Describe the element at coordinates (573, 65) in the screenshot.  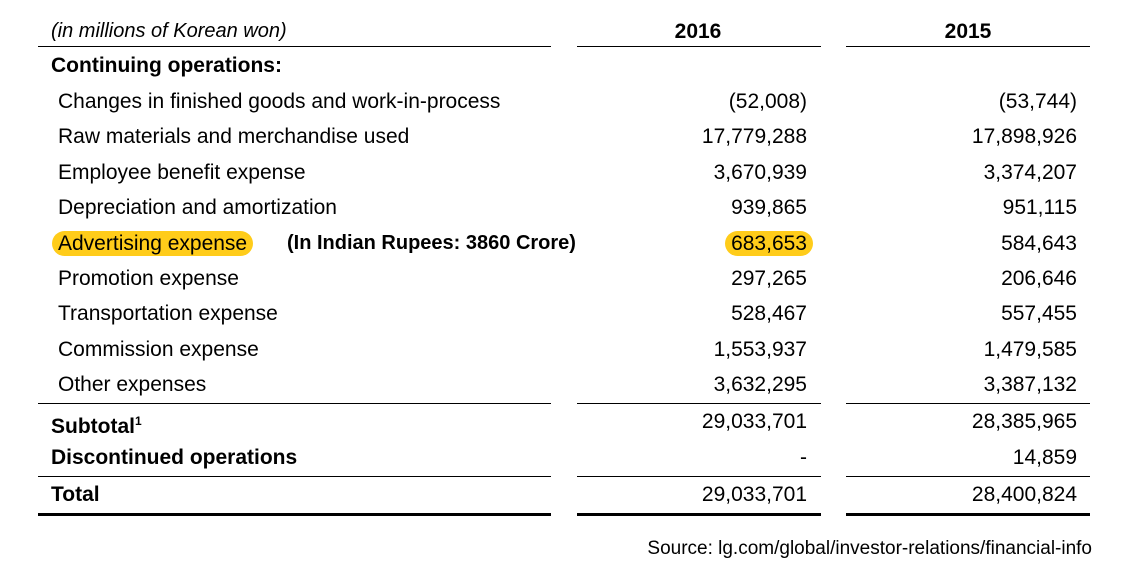
I see `section-title-row: Continuing operations:` at that location.